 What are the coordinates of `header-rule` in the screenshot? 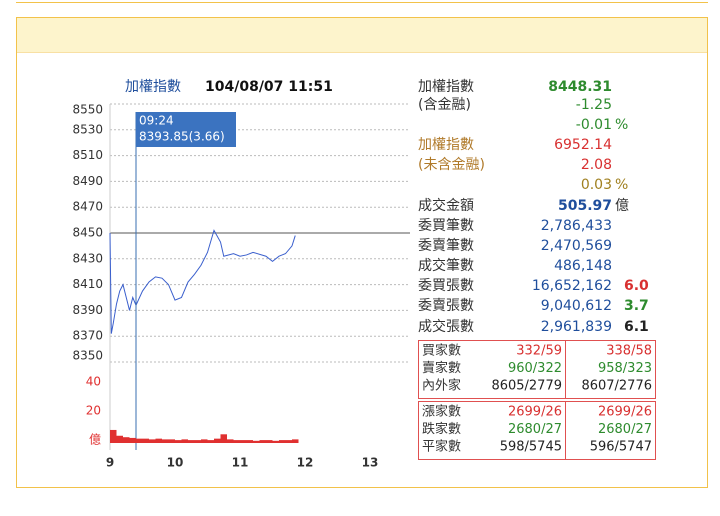 It's located at (362, 52).